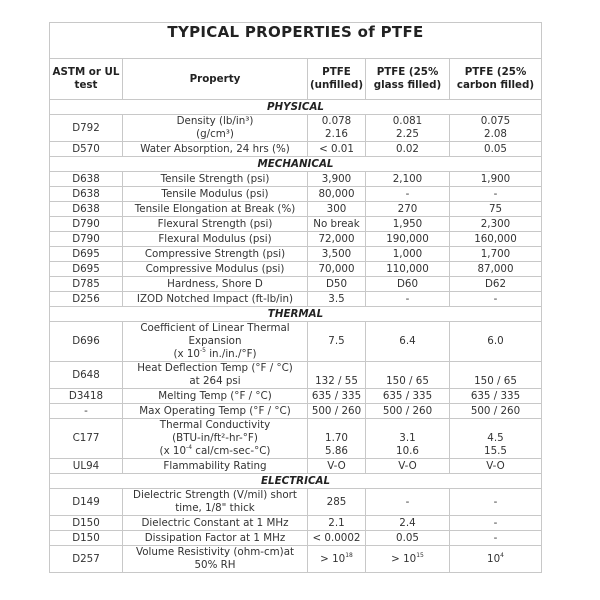 The width and height of the screenshot is (600, 600). What do you see at coordinates (336, 451) in the screenshot?
I see `cell-line: 5.86` at bounding box center [336, 451].